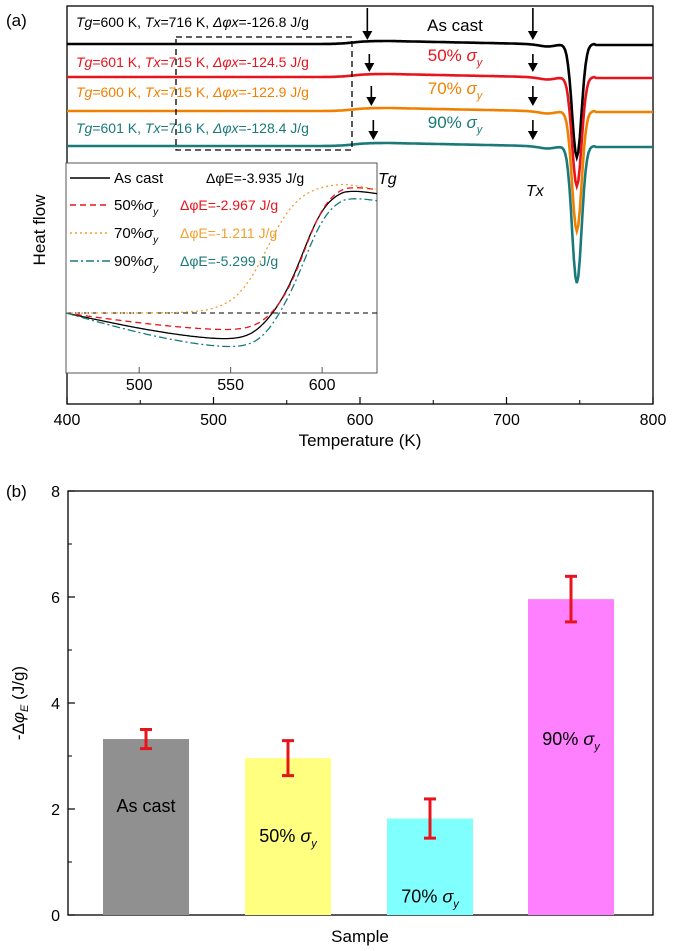 This screenshot has width=675, height=951. Describe the element at coordinates (139, 385) in the screenshot. I see `inset-x-tick-label: 500` at that location.